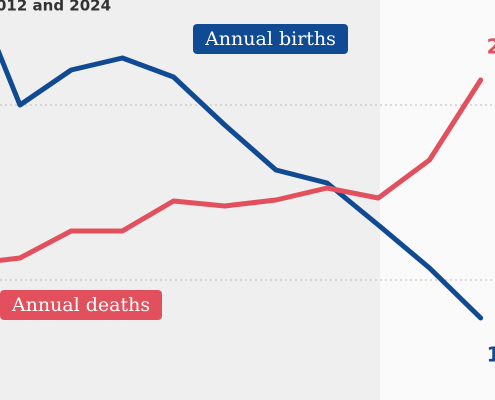  I want to click on end-label: 1, so click(491, 355).